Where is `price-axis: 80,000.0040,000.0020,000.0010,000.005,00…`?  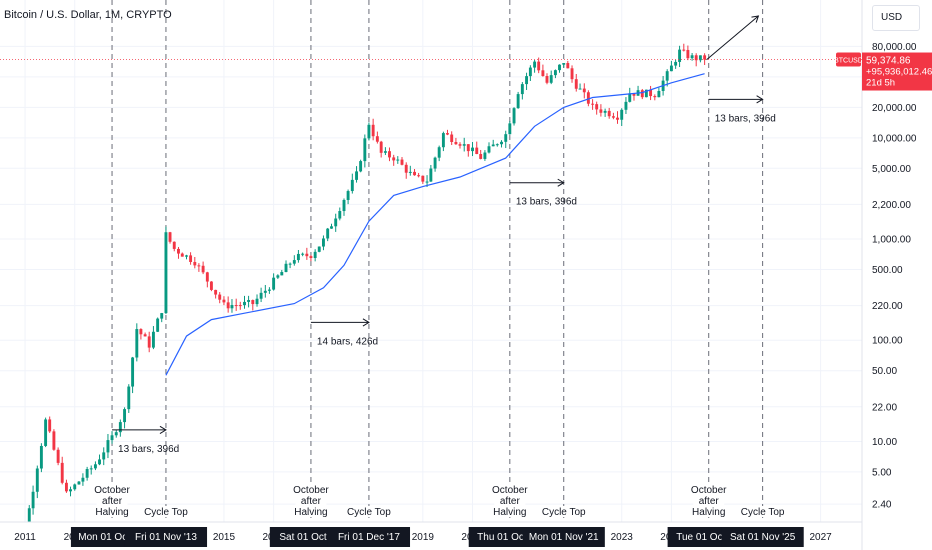
price-axis: 80,000.0040,000.0020,000.0010,000.005,00… is located at coordinates (889, 275).